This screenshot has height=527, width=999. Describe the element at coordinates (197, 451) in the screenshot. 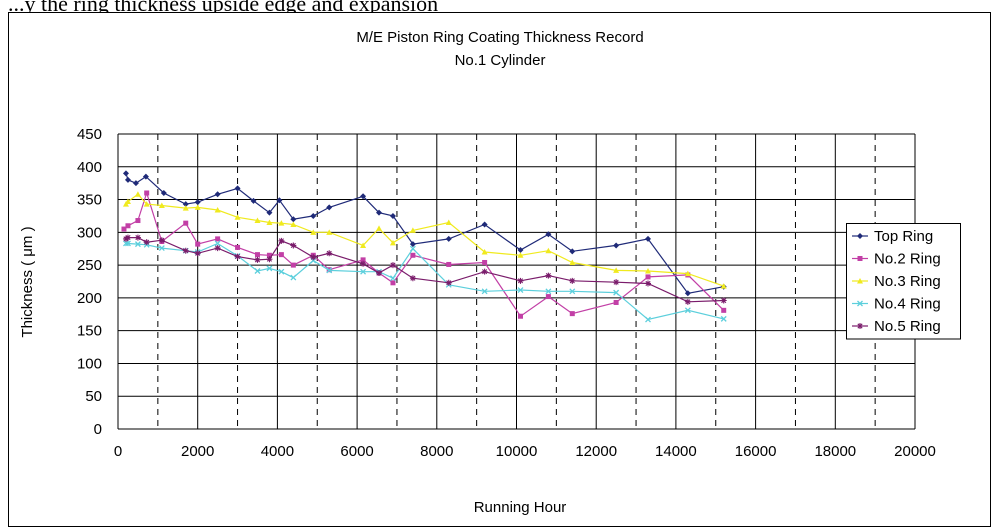

I see `x-tick-label: 2000` at that location.